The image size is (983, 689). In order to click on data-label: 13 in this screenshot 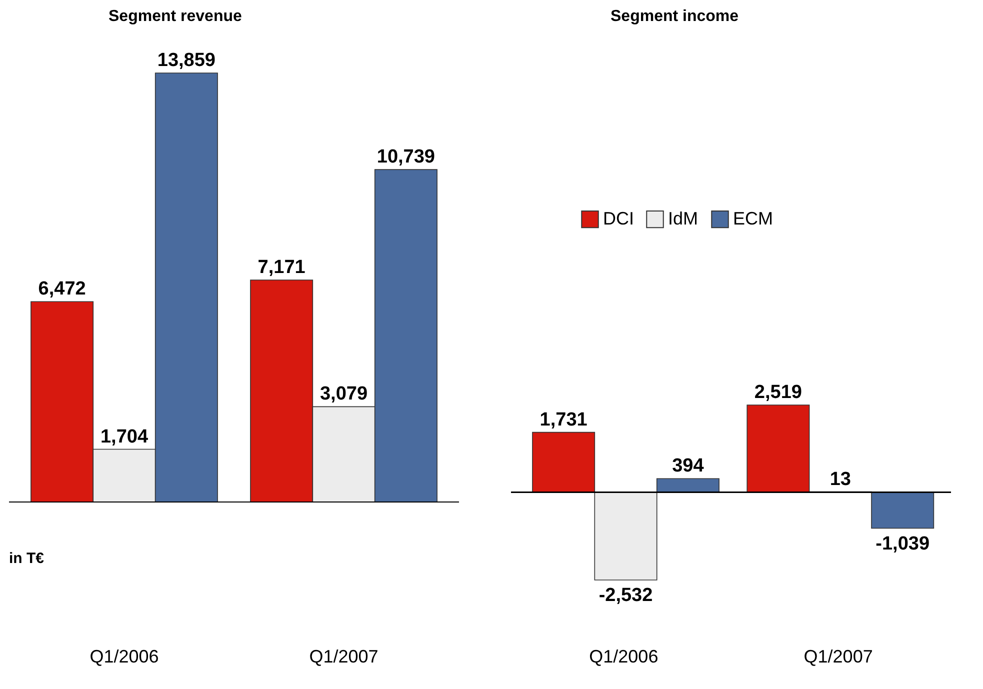, I will do `click(840, 479)`.